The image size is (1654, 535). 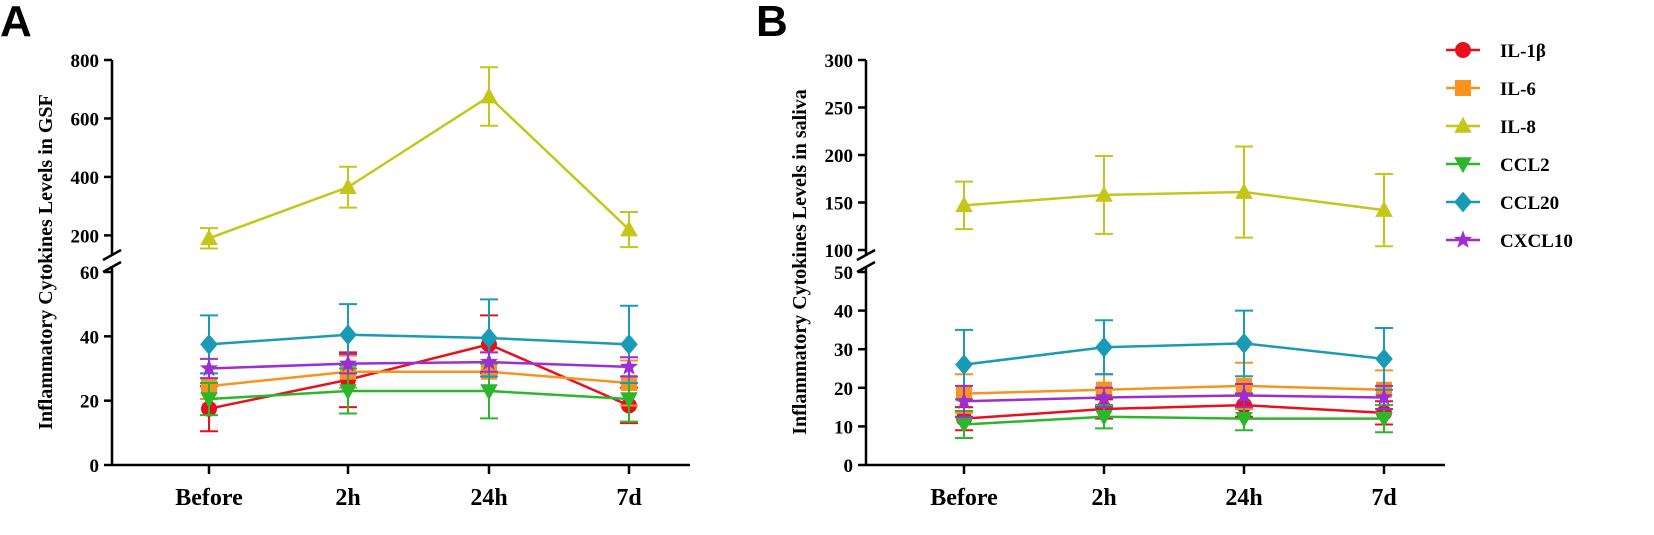 I want to click on legend-item: CCL20, so click(x=1502, y=202).